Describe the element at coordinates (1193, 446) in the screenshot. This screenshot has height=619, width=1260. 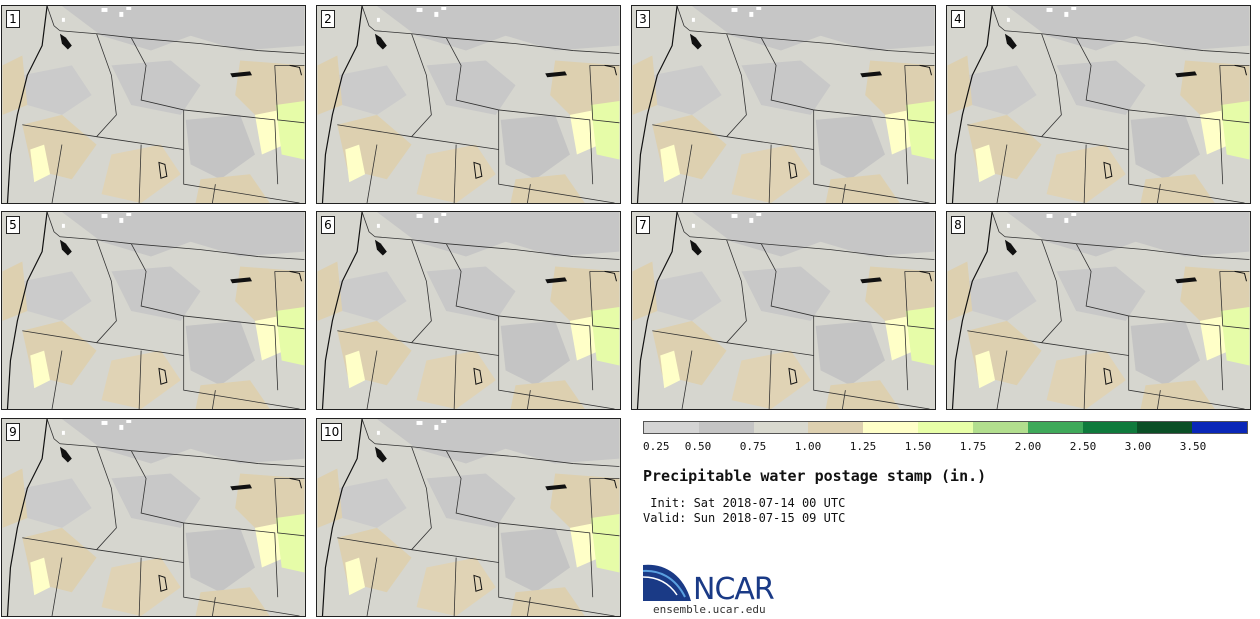
I see `colorbar-tick-label: 3.50` at that location.